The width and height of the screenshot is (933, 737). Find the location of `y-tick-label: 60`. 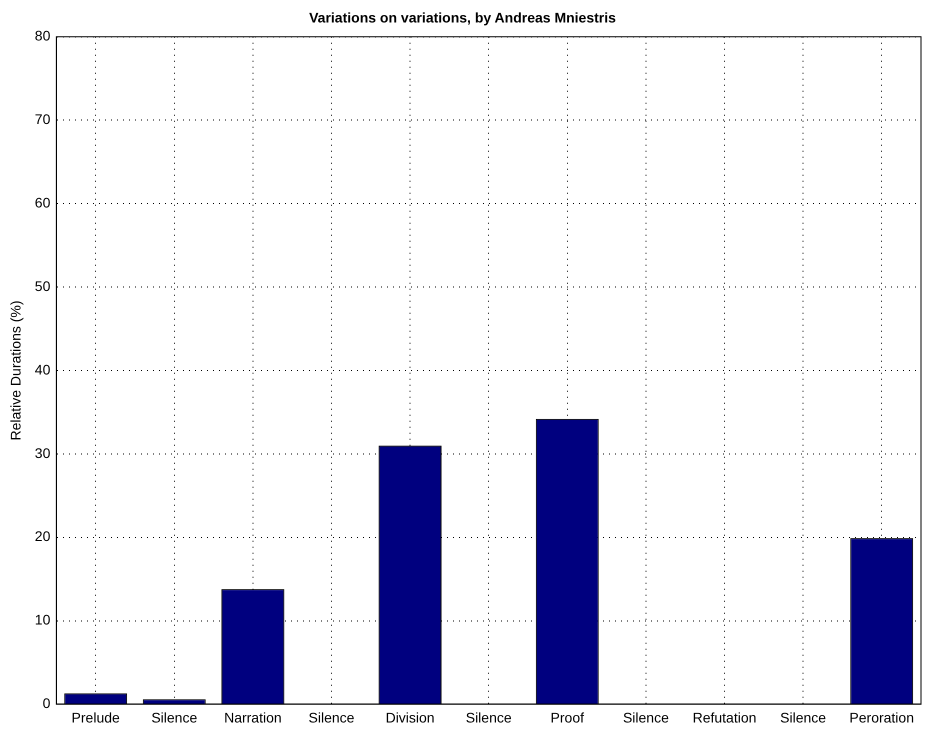

y-tick-label: 60 is located at coordinates (42, 202).